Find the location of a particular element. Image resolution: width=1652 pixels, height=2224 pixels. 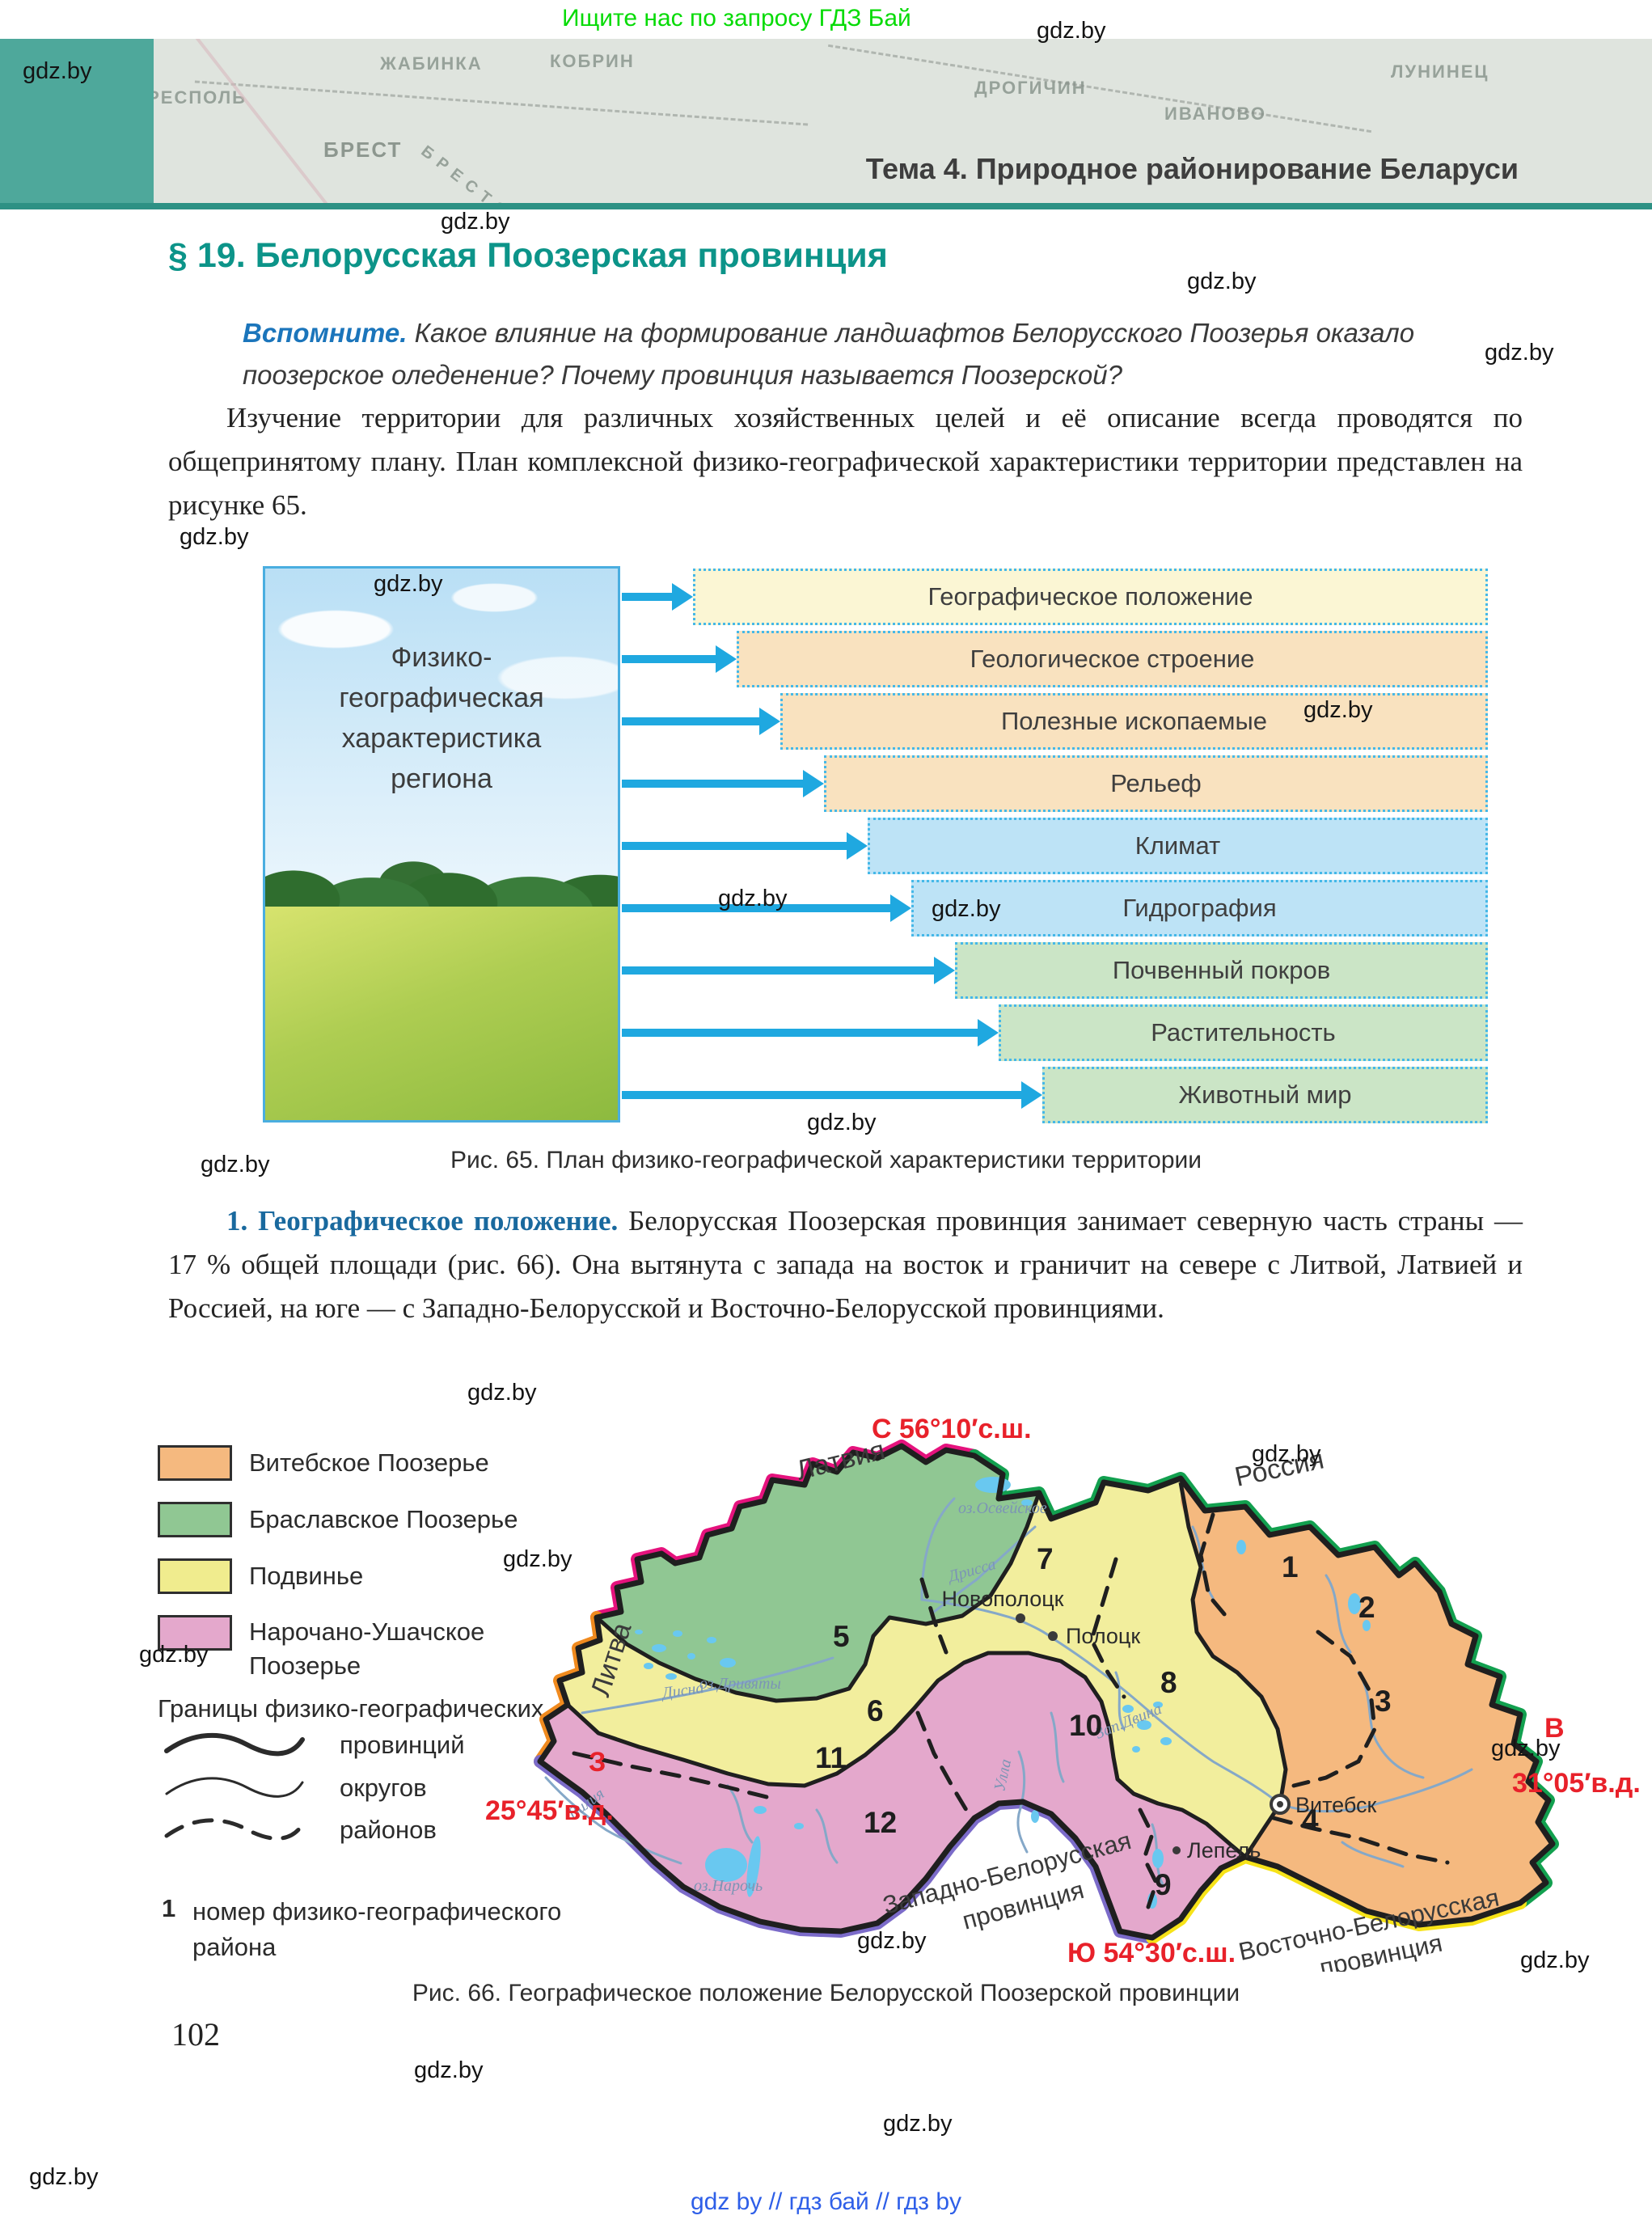

legend-swatch-braslavskoe is located at coordinates (195, 1519).